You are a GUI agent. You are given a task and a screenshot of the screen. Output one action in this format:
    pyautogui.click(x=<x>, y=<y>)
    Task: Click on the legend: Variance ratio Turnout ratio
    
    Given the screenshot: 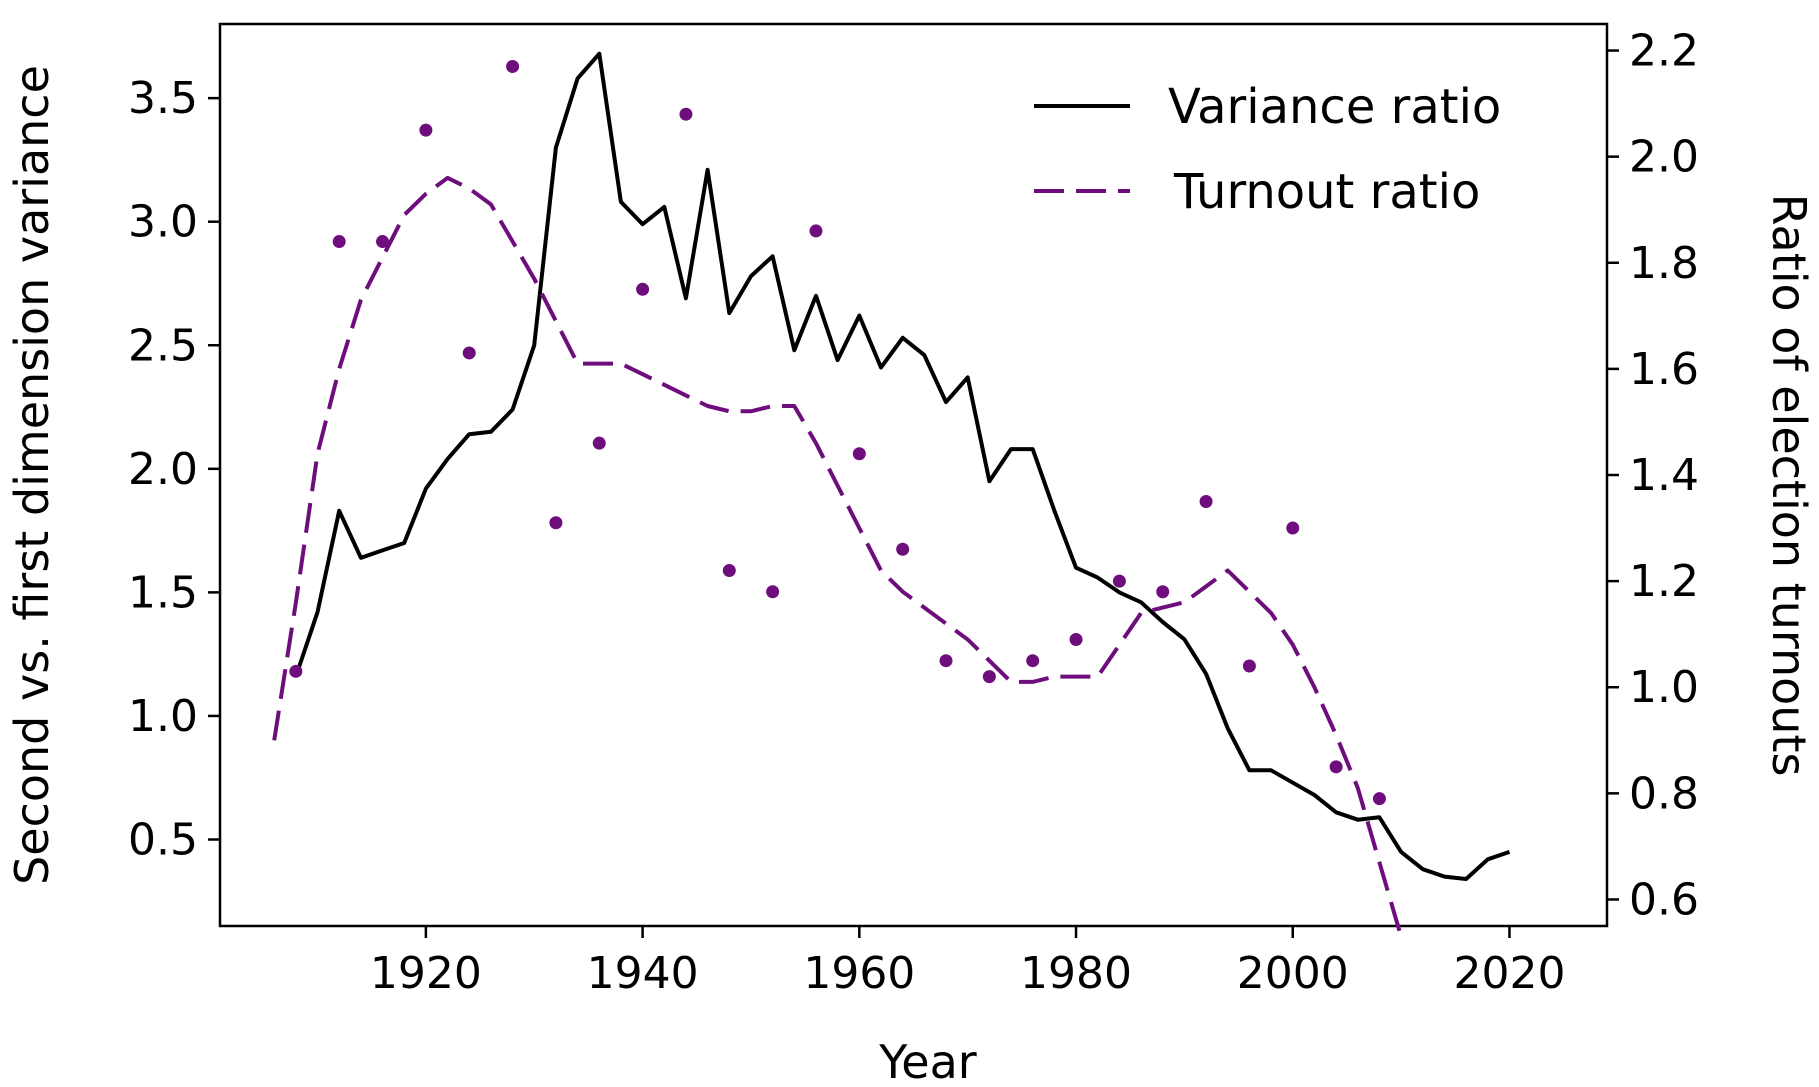 What is the action you would take?
    pyautogui.click(x=1267, y=149)
    